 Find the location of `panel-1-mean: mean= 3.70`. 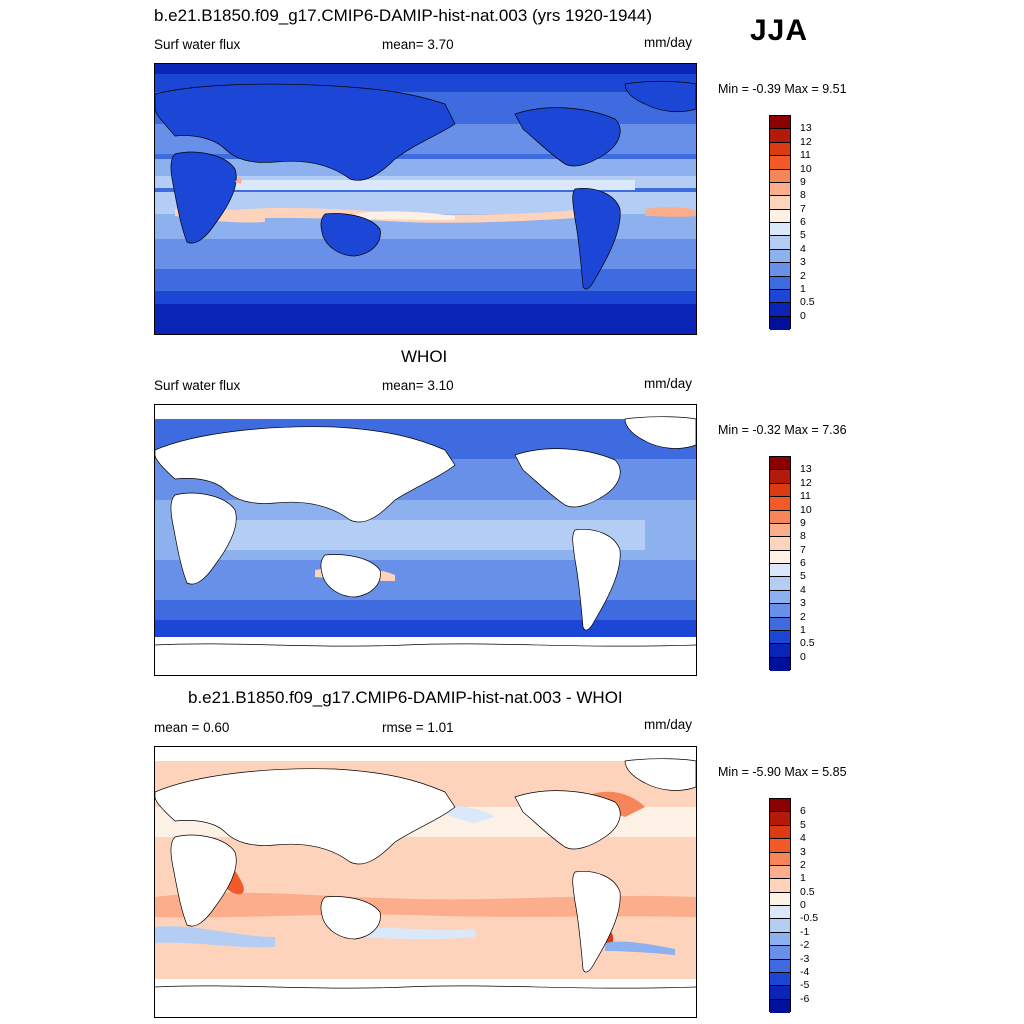

panel-1-mean: mean= 3.70 is located at coordinates (418, 44).